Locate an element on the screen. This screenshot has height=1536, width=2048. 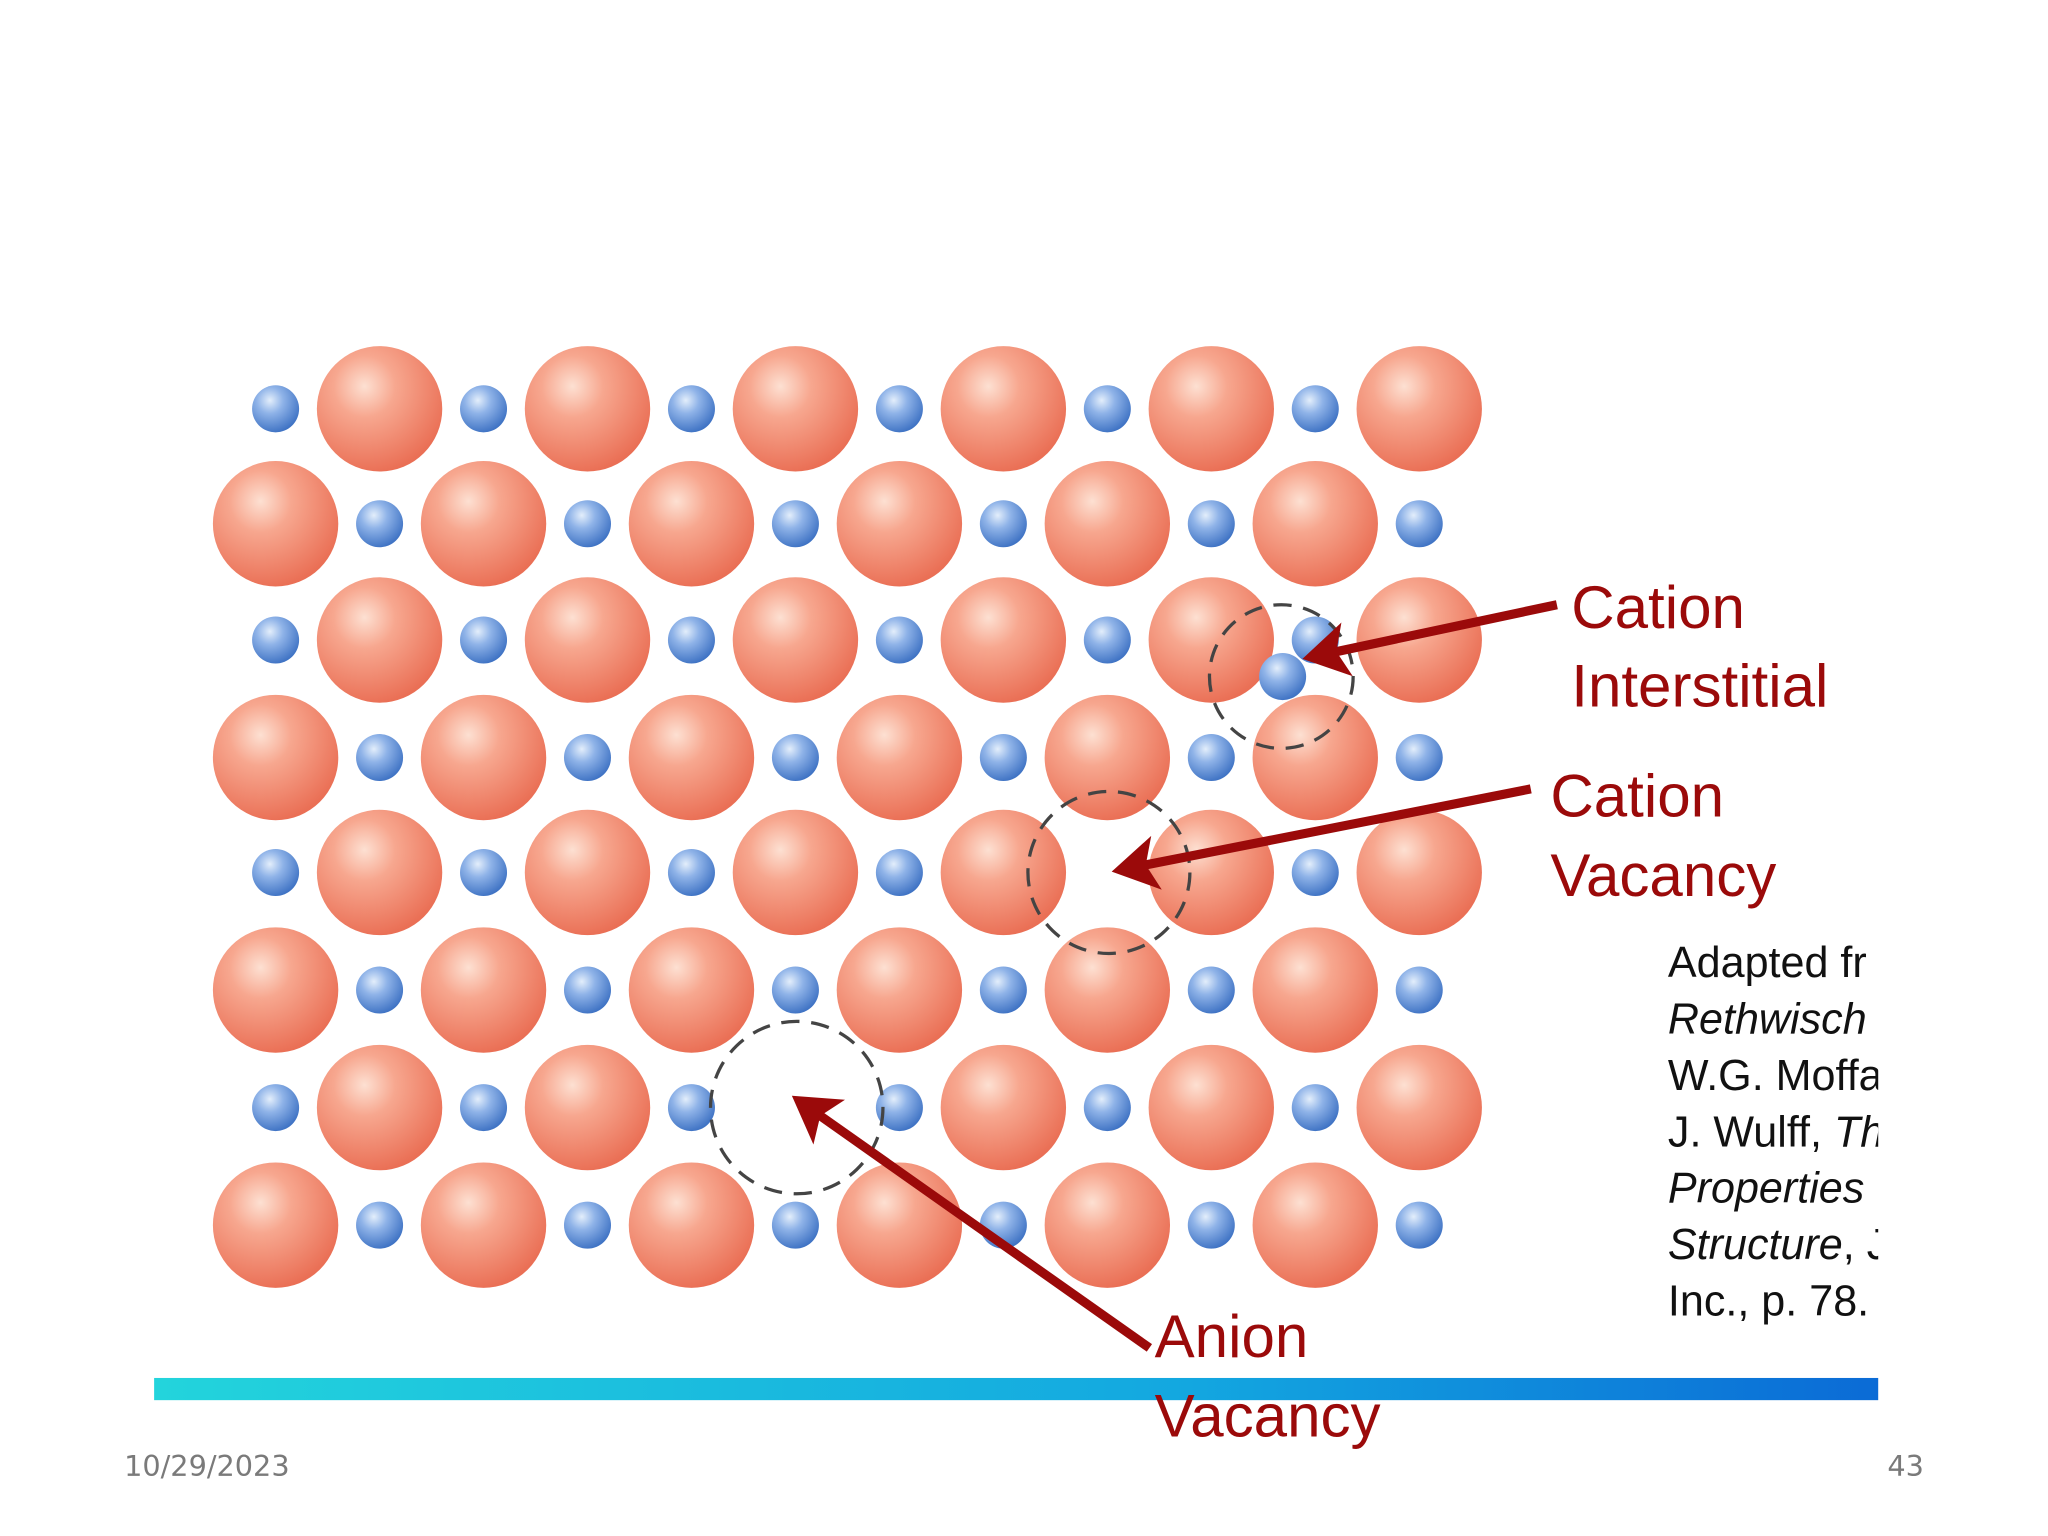
citation-line: Rethwisch is located at coordinates (1767, 1019).